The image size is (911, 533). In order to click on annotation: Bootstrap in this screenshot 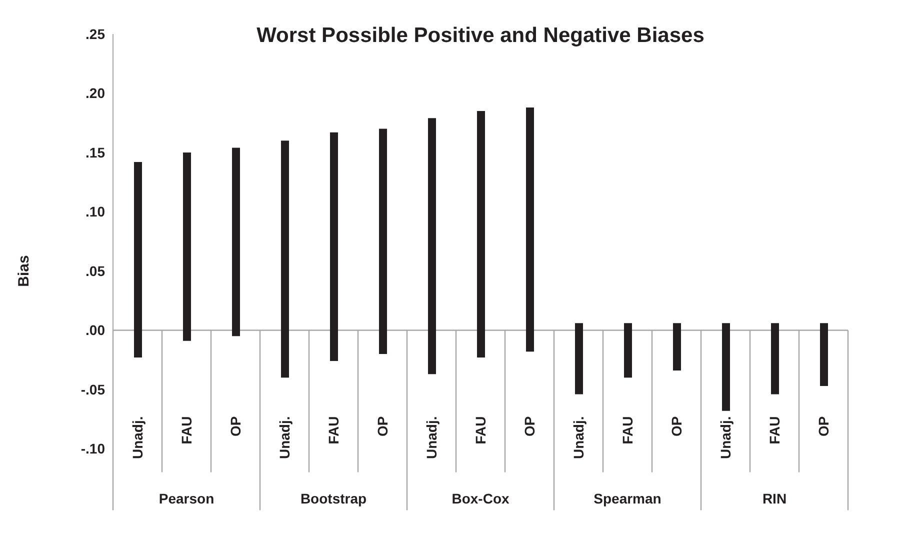, I will do `click(333, 498)`.